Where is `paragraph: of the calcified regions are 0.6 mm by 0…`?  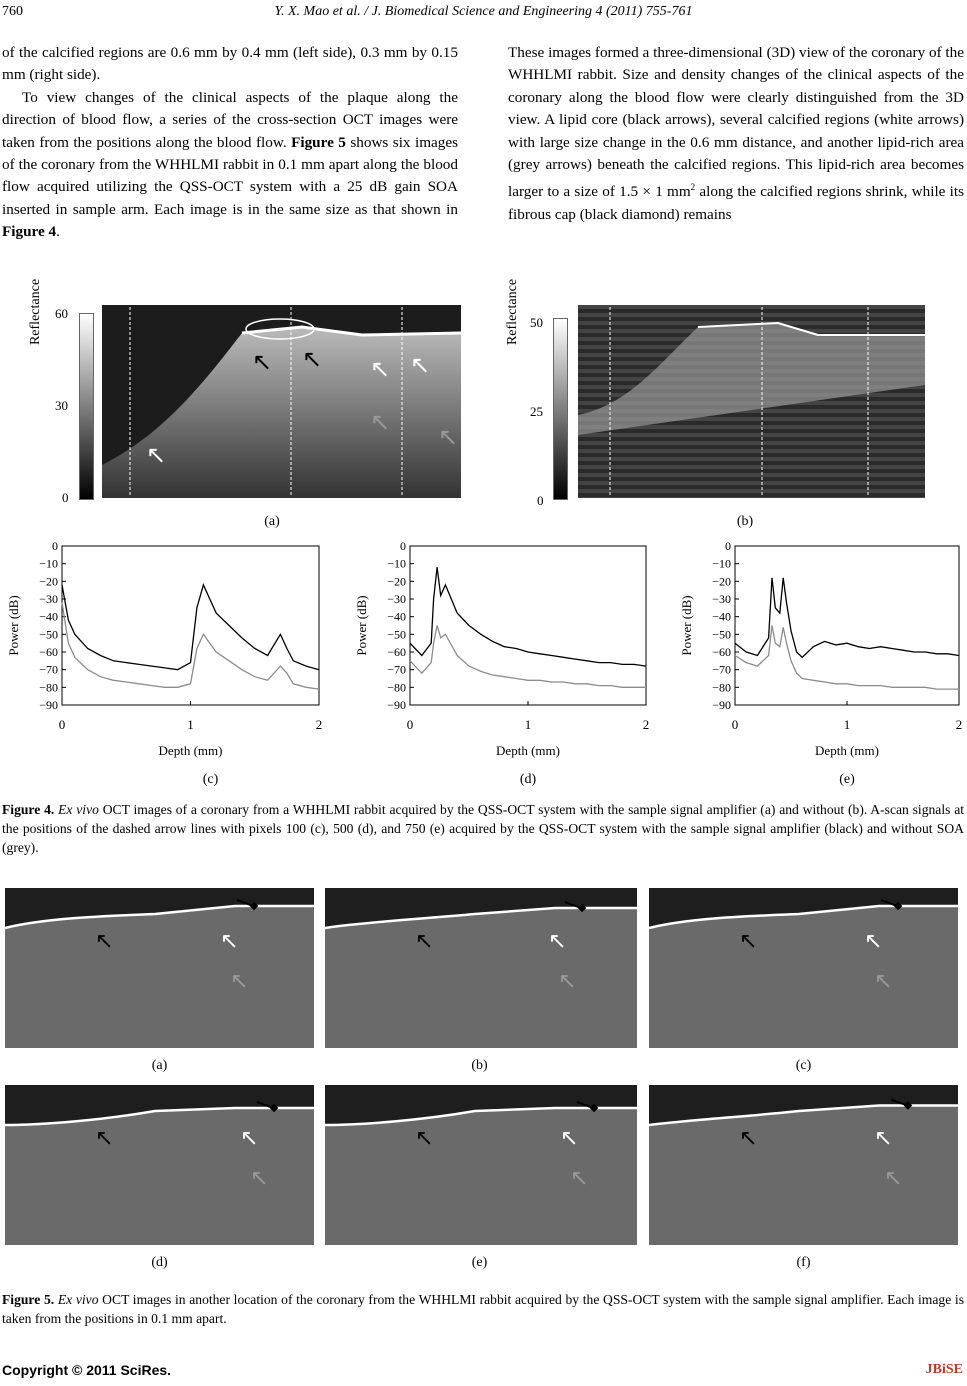
paragraph: of the calcified regions are 0.6 mm by 0… is located at coordinates (230, 64).